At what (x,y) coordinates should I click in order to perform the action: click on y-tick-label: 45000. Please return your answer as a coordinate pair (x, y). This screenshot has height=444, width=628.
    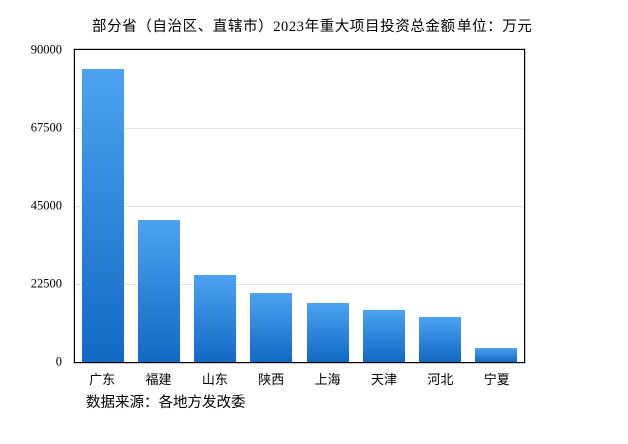
    Looking at the image, I should click on (46, 205).